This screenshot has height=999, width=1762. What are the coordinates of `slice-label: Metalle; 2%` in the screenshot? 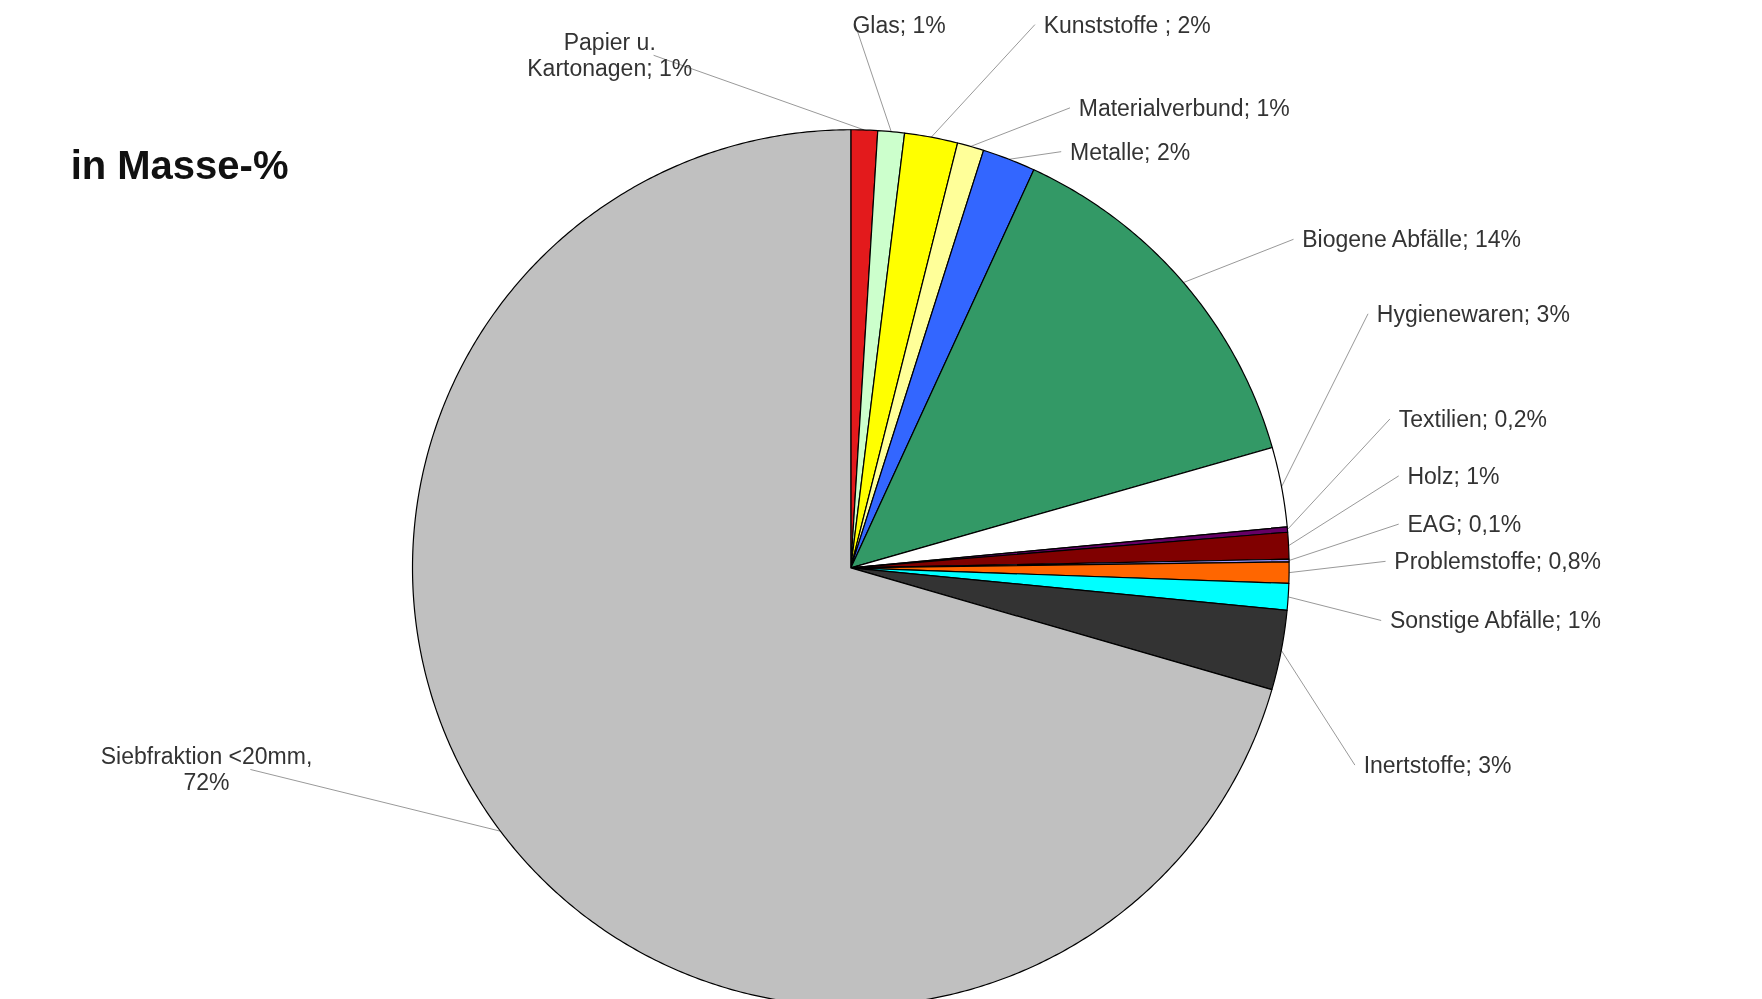 It's located at (1130, 151).